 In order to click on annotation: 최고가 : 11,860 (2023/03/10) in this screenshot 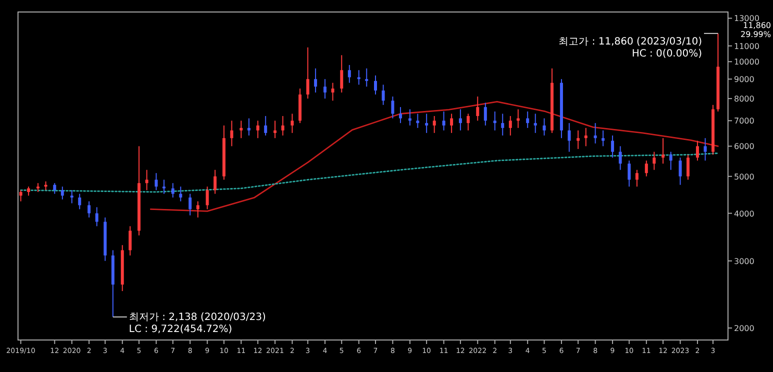, I will do `click(630, 42)`.